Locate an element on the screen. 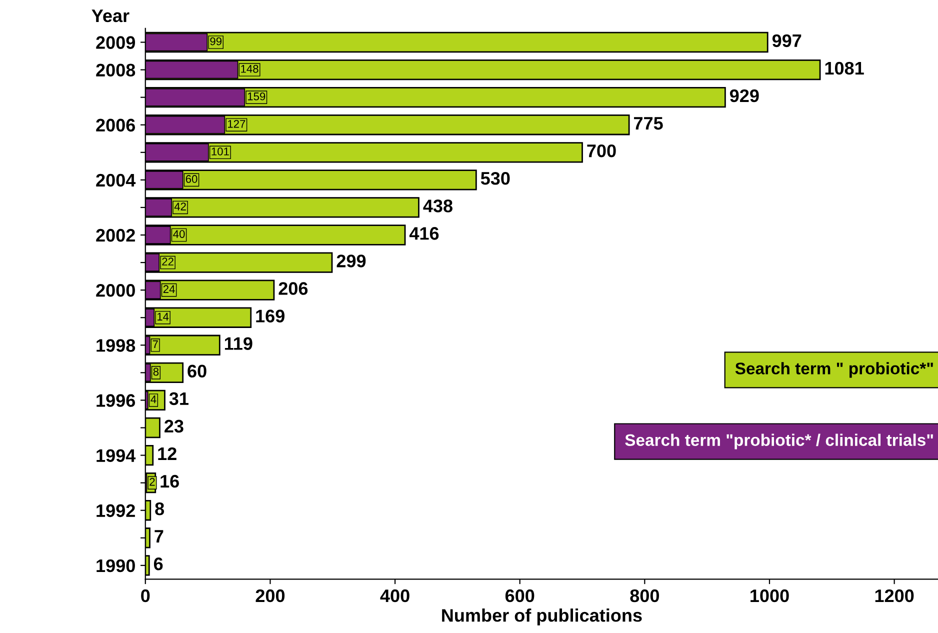  data-label: 127 is located at coordinates (237, 124).